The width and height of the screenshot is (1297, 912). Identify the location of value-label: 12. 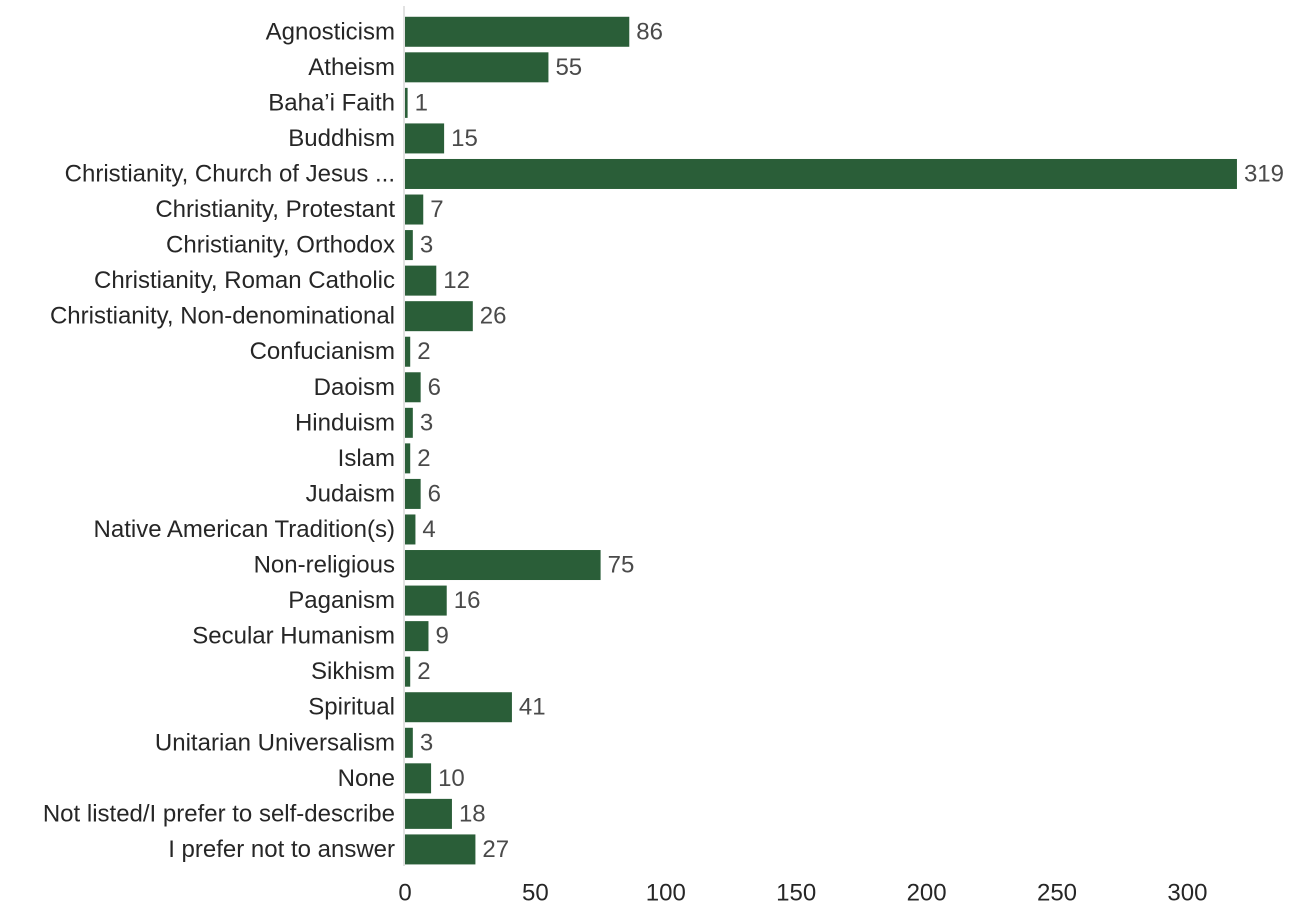
(456, 280).